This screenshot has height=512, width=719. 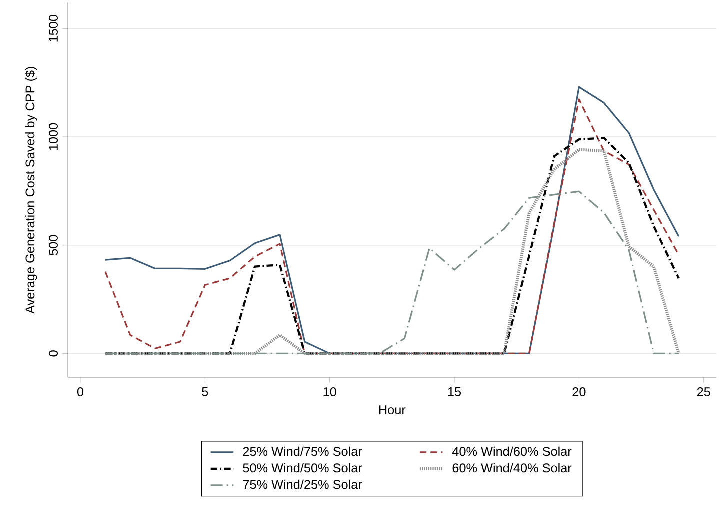 I want to click on x-tick-label: 10, so click(x=330, y=391).